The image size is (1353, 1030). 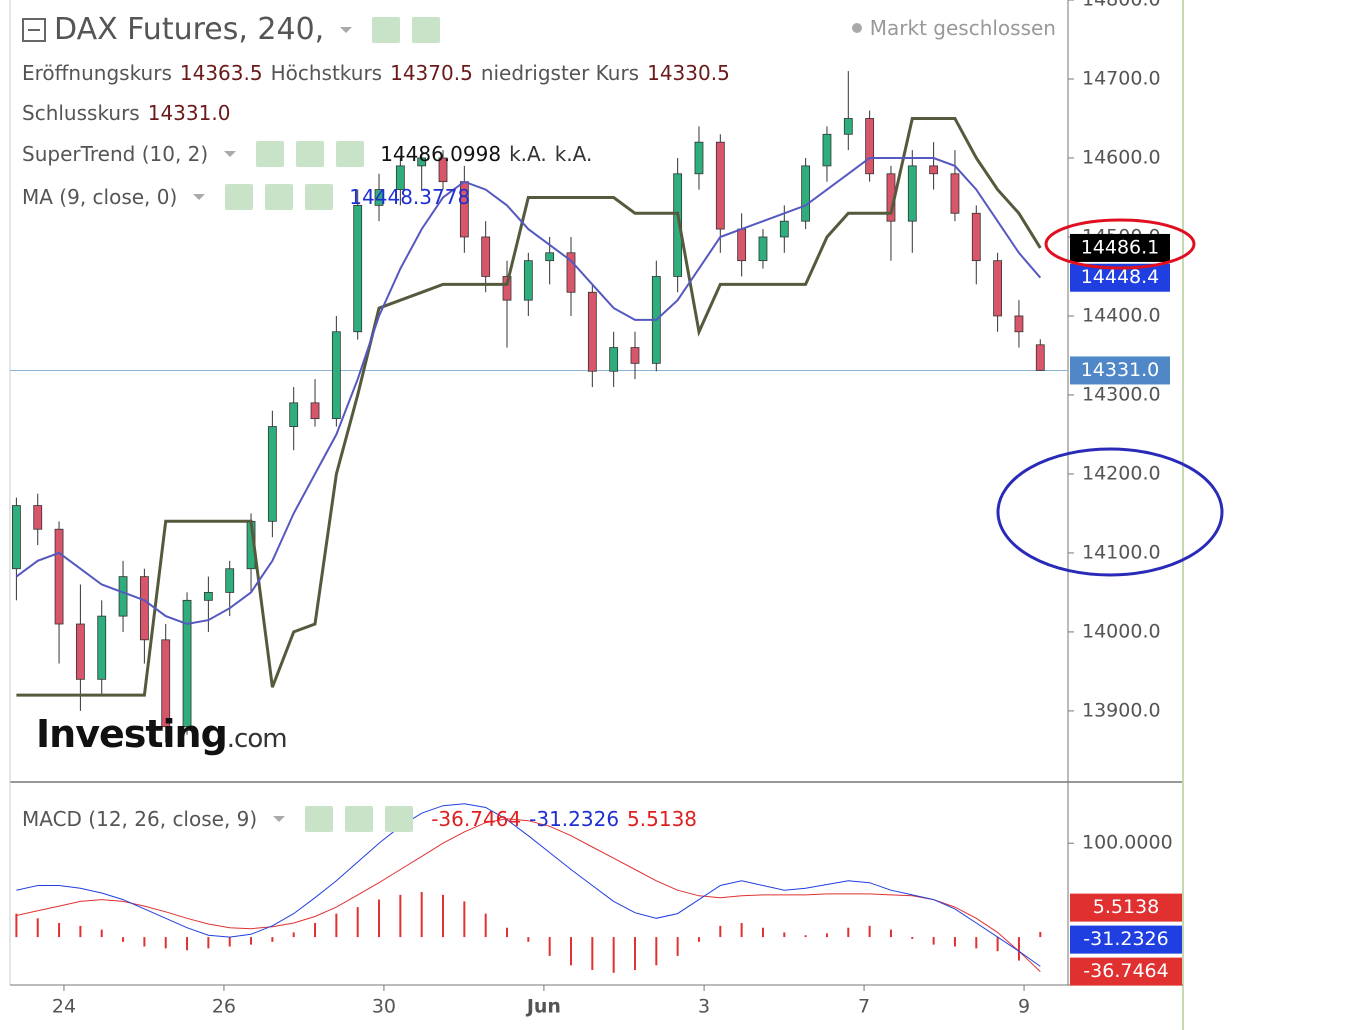 I want to click on y-tick-label: 14600.0, so click(x=1121, y=157).